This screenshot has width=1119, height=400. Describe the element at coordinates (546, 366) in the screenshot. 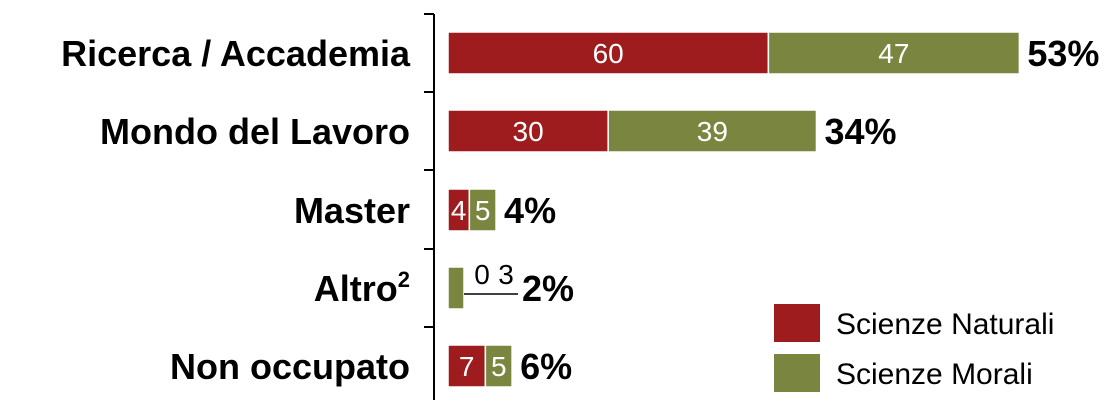

I see `total-label: 6%` at that location.